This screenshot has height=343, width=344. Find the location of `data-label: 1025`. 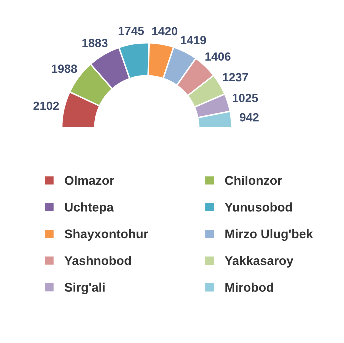

data-label: 1025 is located at coordinates (245, 98).